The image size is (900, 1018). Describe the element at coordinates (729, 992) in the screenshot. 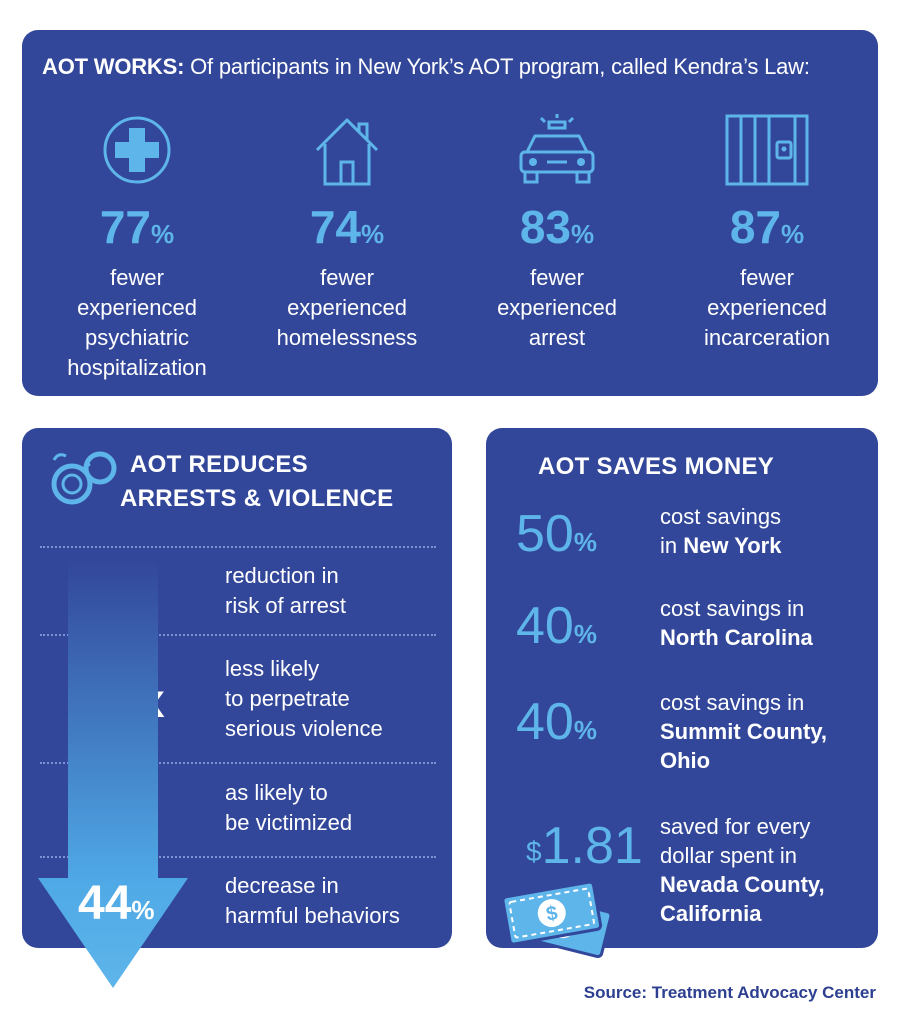

I see `source-credit: Source: Treatment Advocacy Center` at that location.